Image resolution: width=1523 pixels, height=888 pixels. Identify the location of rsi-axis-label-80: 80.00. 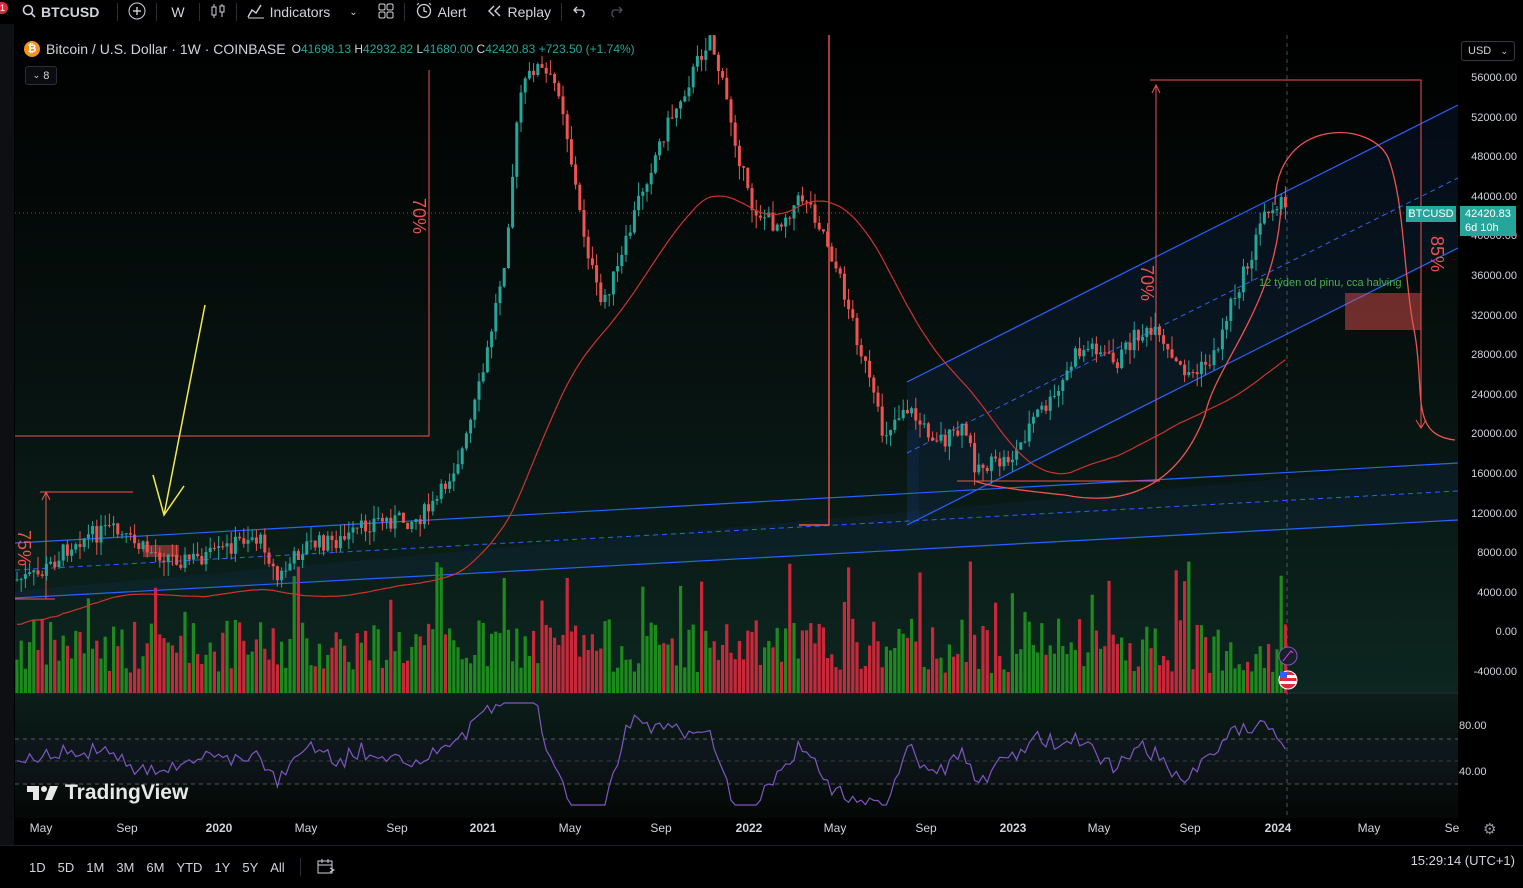
(1473, 726).